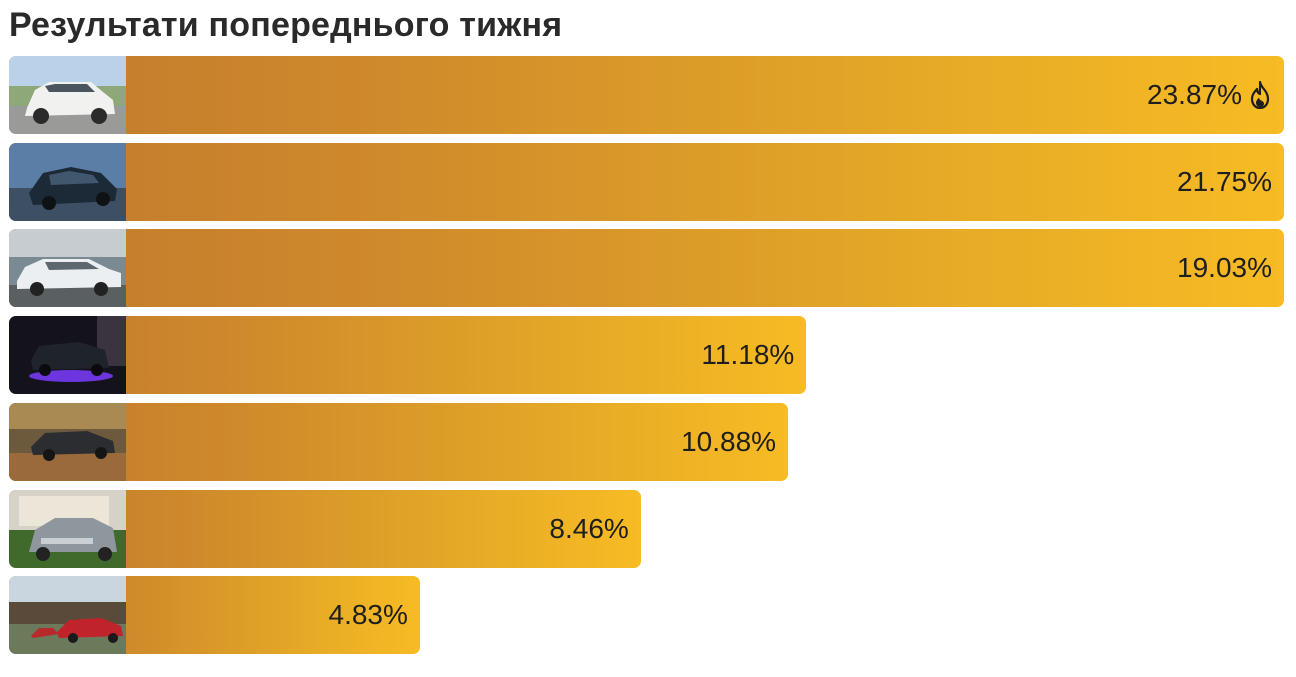 The width and height of the screenshot is (1296, 677). I want to click on red-sedan-photo, so click(67, 615).